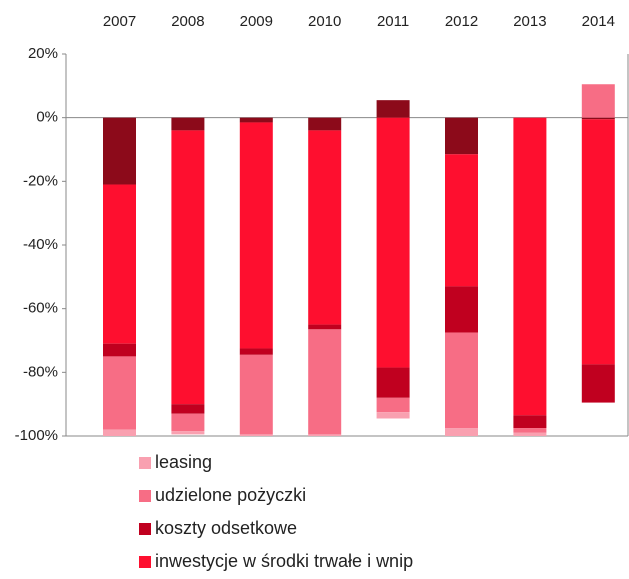 Image resolution: width=629 pixels, height=579 pixels. What do you see at coordinates (47, 117) in the screenshot?
I see `y-tick-label: 0%` at bounding box center [47, 117].